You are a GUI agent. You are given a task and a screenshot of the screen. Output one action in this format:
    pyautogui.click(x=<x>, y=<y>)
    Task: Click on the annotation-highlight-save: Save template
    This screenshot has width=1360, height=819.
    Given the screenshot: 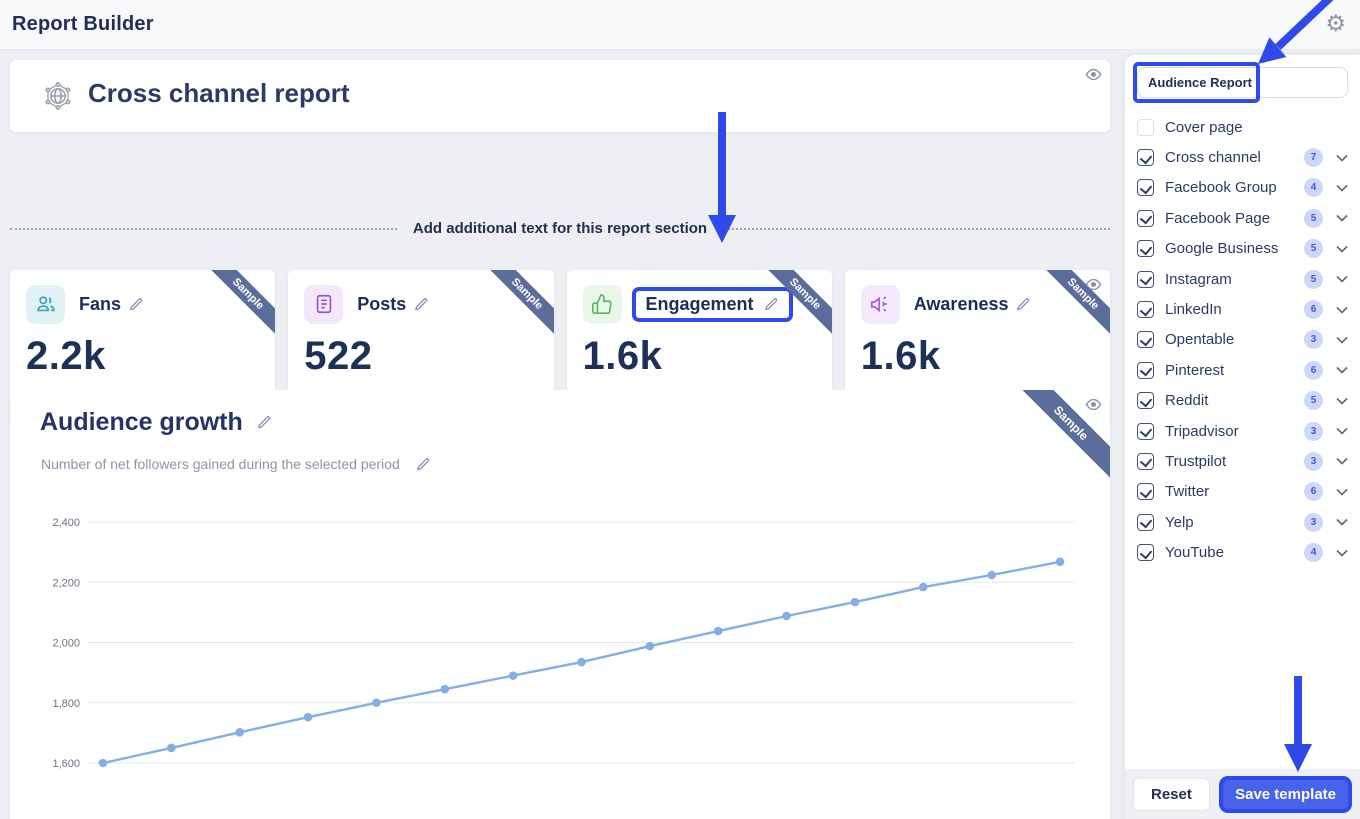 What is the action you would take?
    pyautogui.click(x=1285, y=794)
    